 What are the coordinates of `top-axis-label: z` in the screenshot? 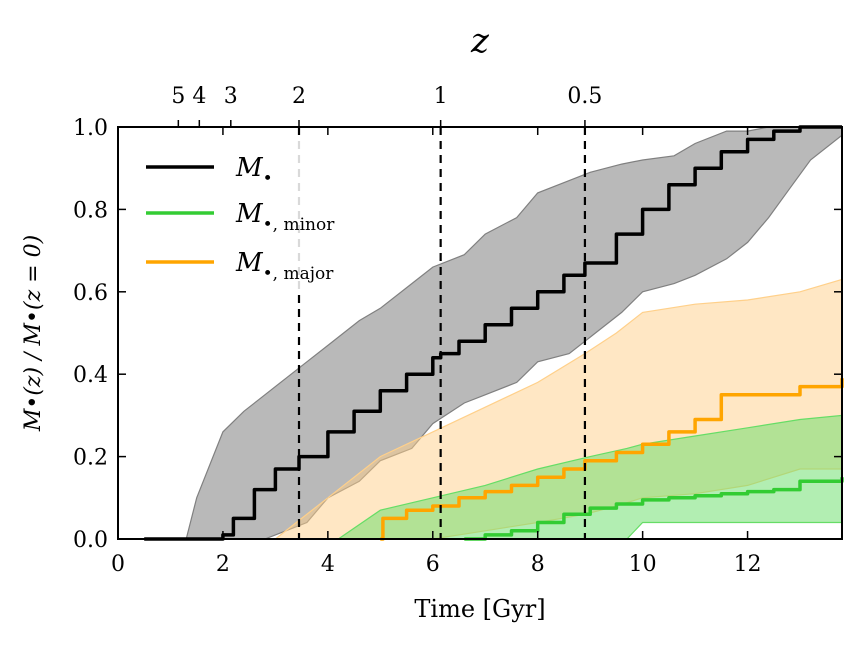 It's located at (480, 41).